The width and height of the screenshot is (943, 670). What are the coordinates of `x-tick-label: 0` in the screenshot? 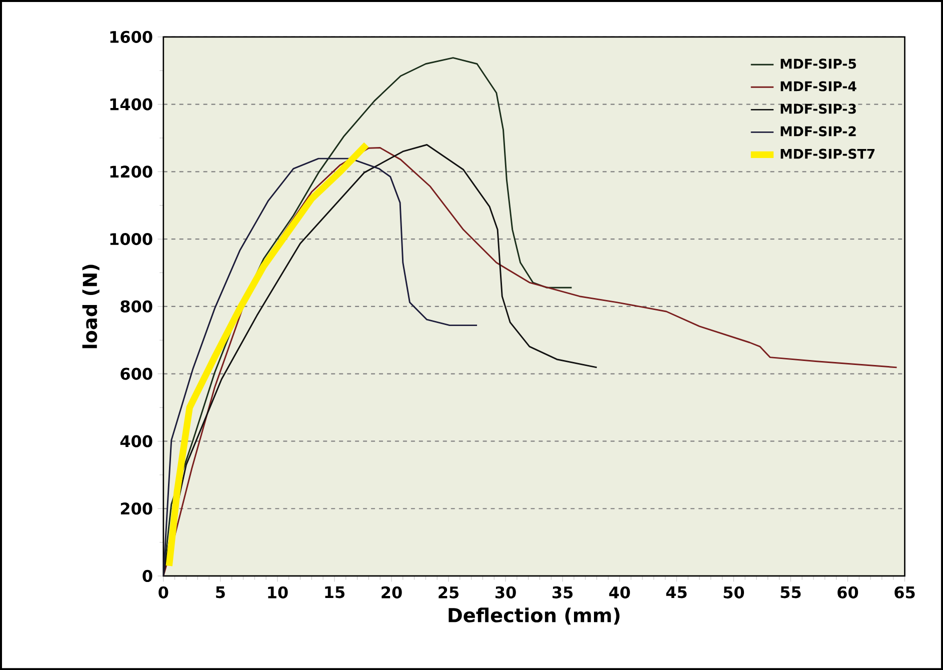 It's located at (163, 592).